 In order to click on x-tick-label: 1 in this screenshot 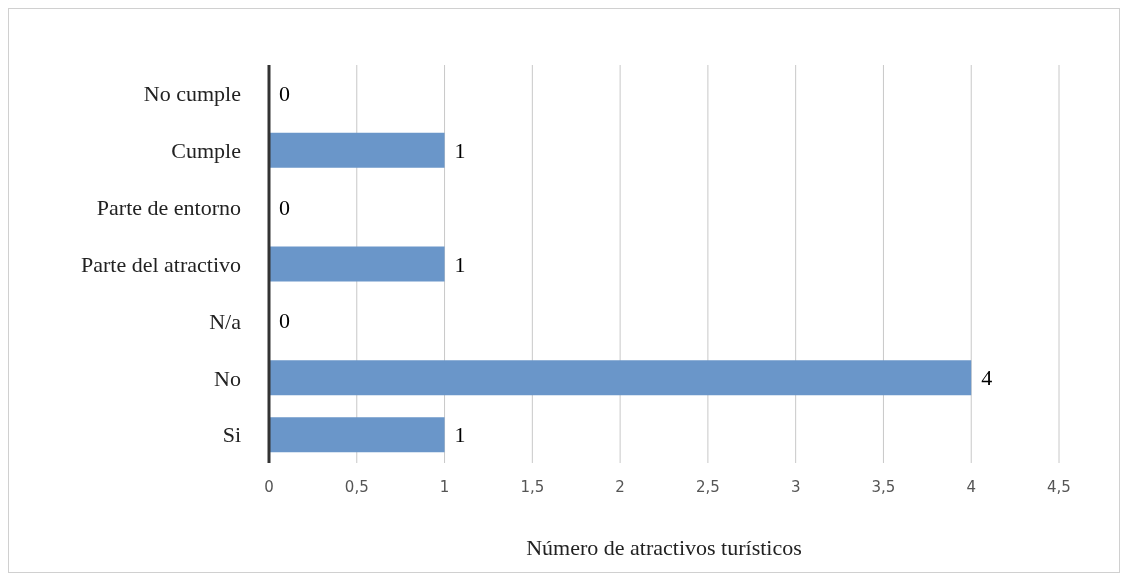, I will do `click(444, 486)`.